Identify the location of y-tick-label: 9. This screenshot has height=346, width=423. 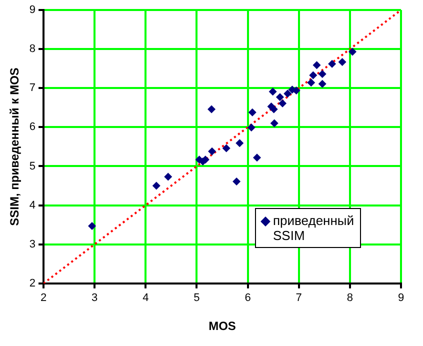
(32, 10).